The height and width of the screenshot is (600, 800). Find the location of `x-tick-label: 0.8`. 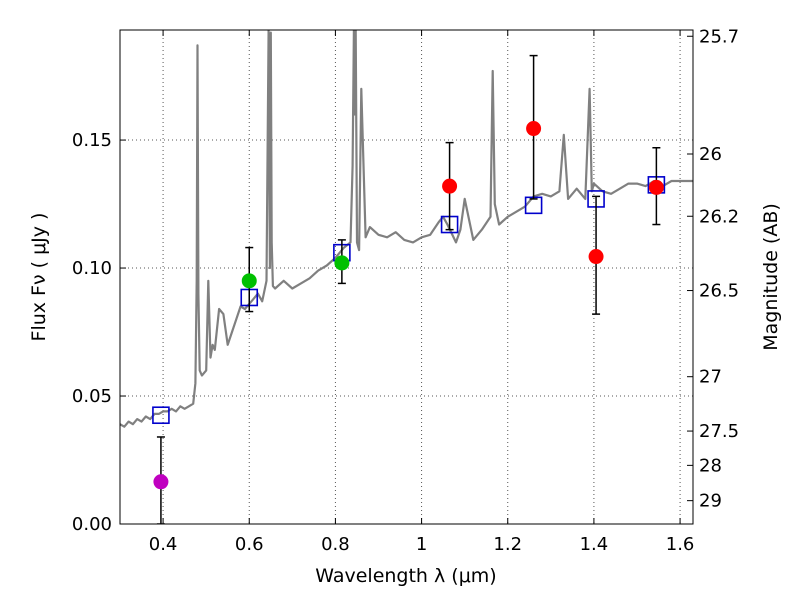

x-tick-label: 0.8 is located at coordinates (335, 544).